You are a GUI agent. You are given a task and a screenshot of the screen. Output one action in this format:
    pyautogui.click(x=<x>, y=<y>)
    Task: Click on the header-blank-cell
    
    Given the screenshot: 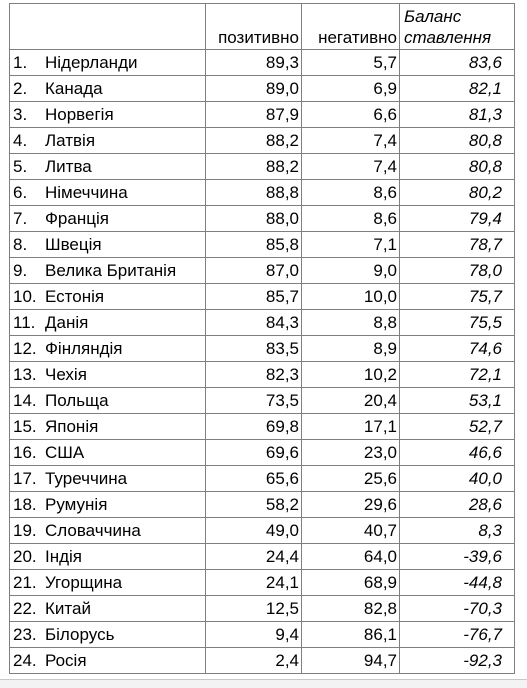 What is the action you would take?
    pyautogui.click(x=107, y=26)
    